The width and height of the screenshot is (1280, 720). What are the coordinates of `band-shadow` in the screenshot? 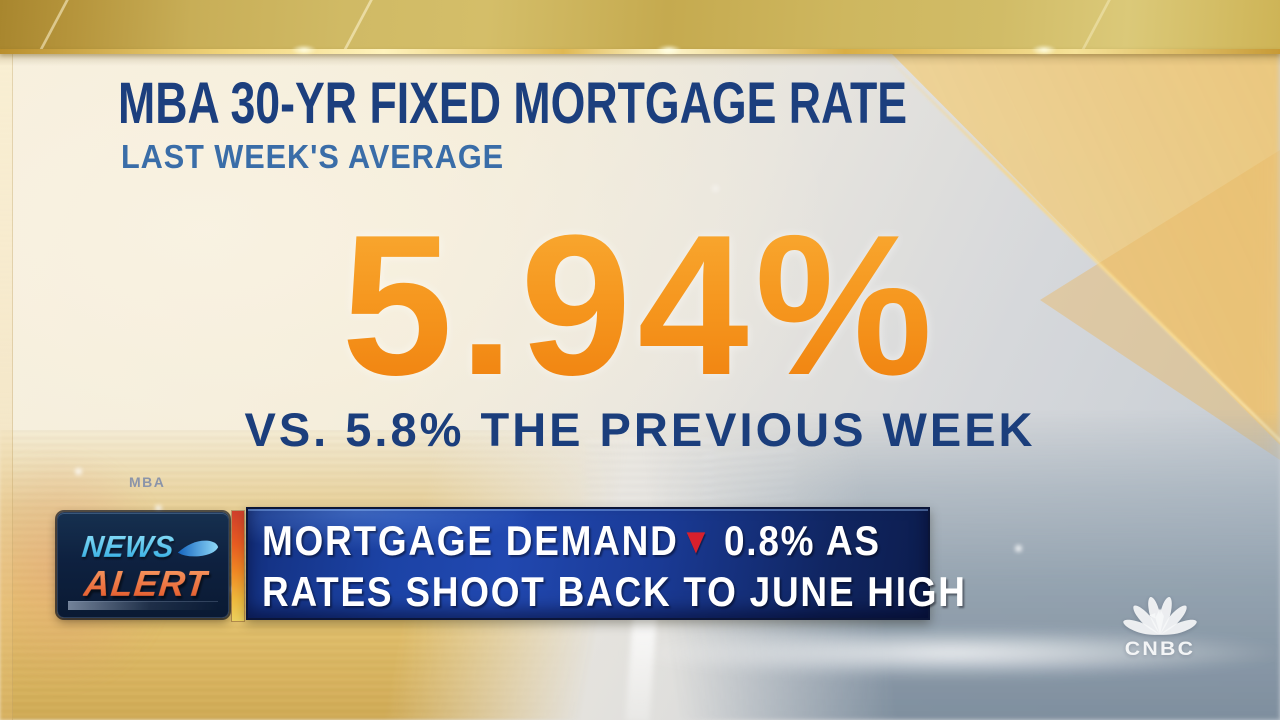 It's located at (640, 60).